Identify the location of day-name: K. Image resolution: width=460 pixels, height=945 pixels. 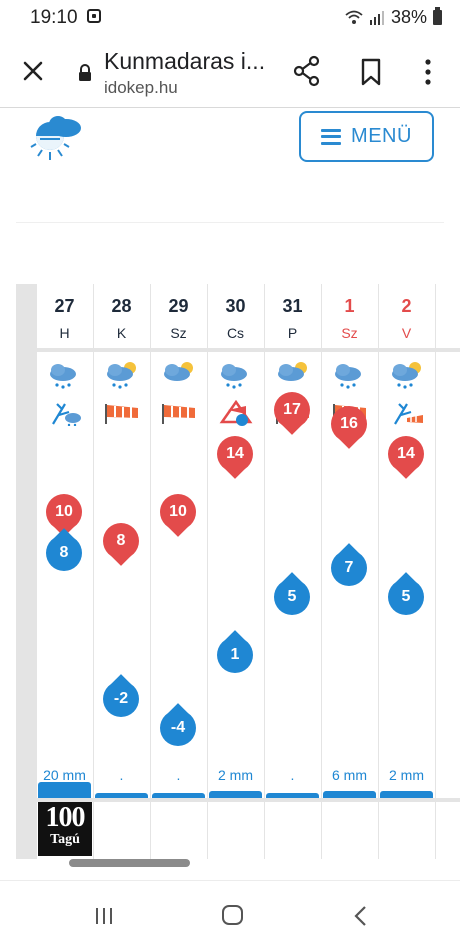
(121, 333).